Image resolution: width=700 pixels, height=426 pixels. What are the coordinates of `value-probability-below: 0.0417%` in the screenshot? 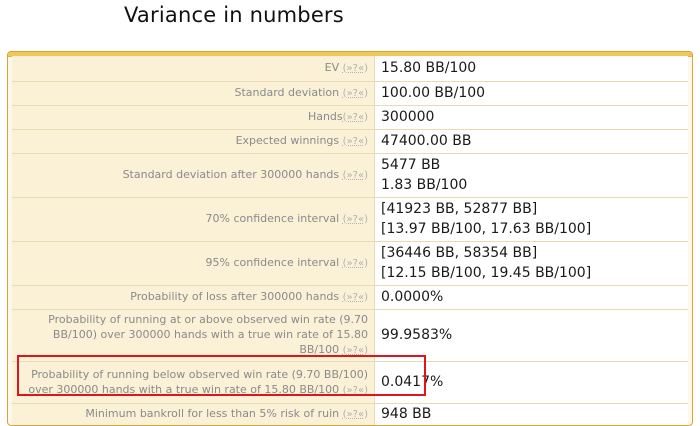 It's located at (531, 382).